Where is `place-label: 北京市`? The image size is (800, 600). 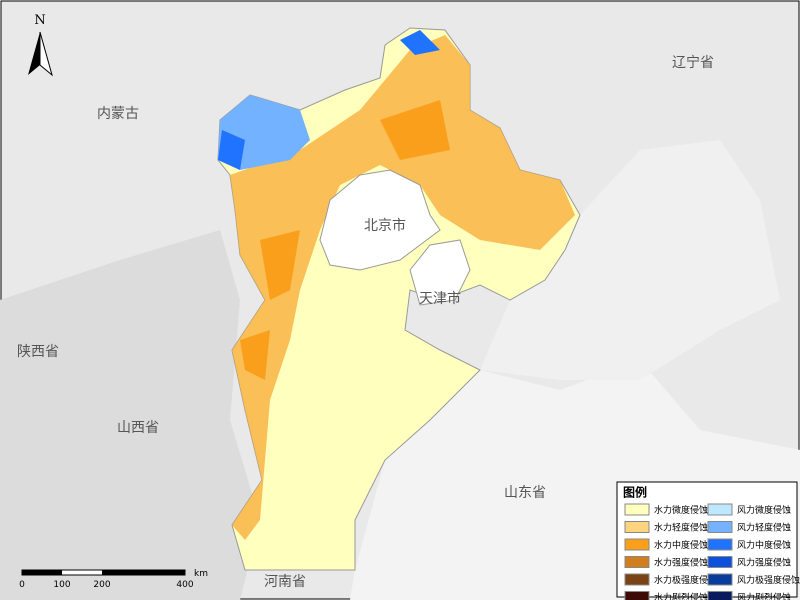
place-label: 北京市 is located at coordinates (385, 225).